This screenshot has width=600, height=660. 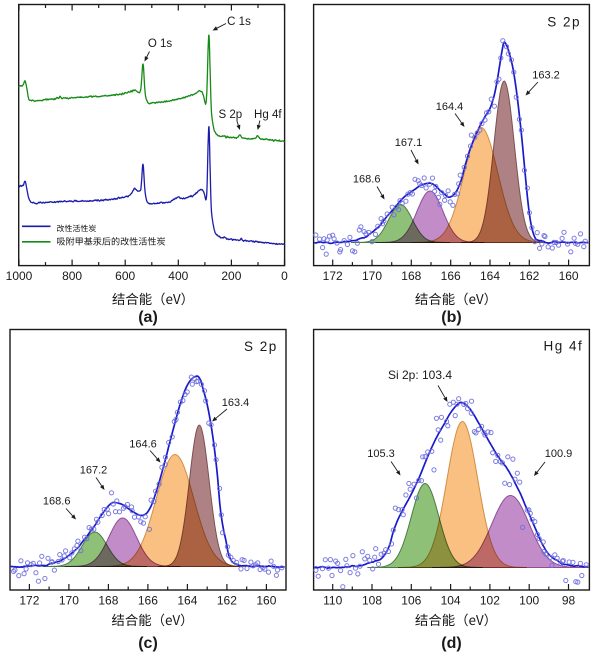 I want to click on svg-text: 200, so click(x=231, y=276).